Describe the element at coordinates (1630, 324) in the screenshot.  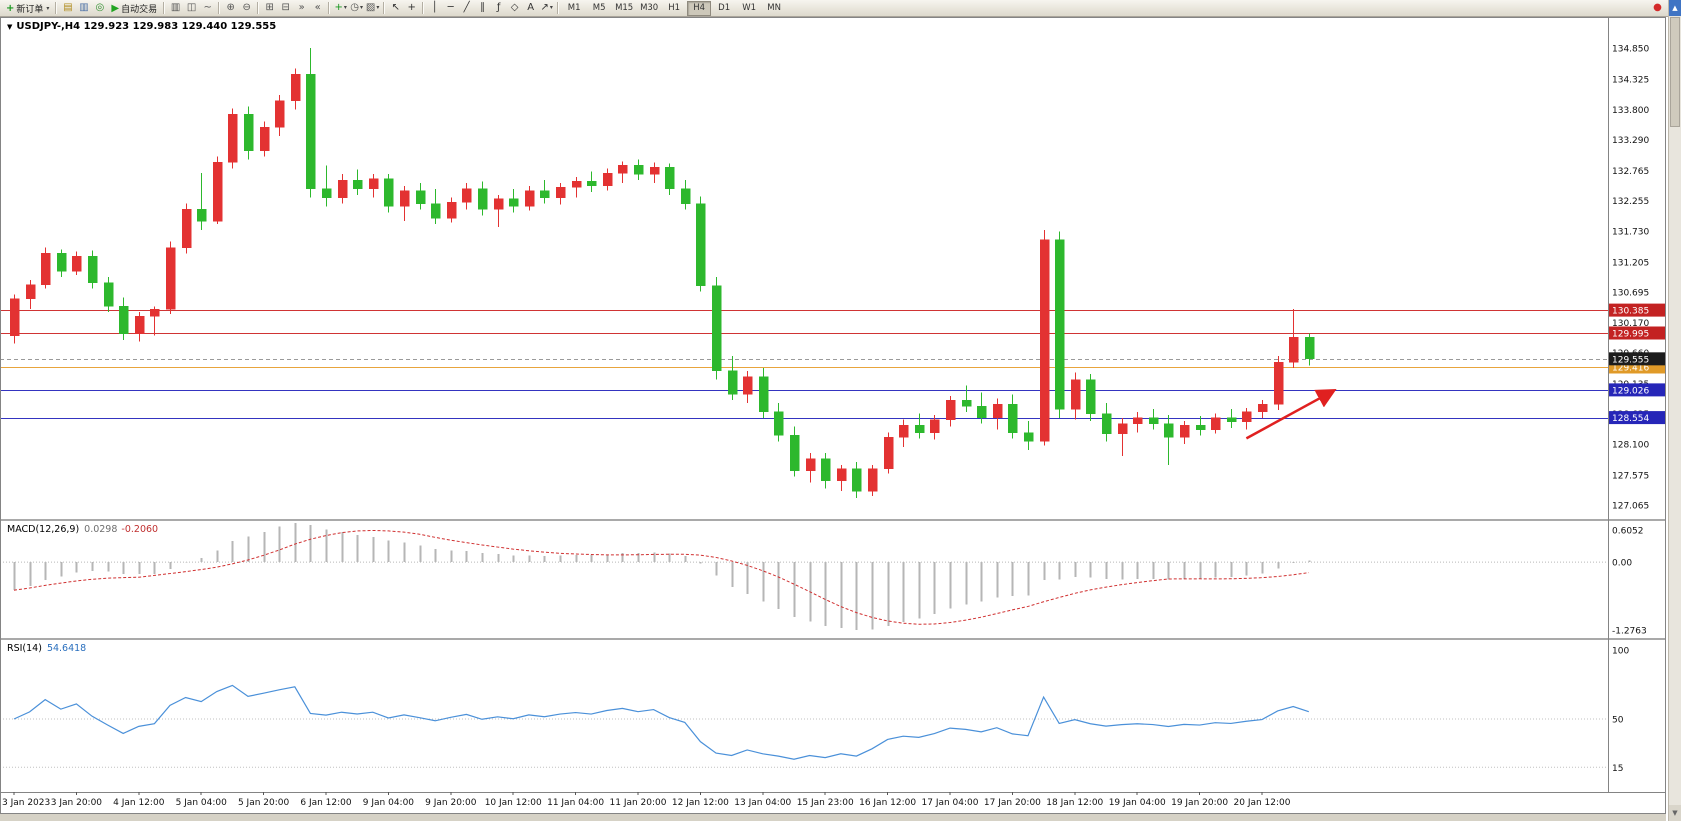
I see `svg-text: 130.170` at that location.